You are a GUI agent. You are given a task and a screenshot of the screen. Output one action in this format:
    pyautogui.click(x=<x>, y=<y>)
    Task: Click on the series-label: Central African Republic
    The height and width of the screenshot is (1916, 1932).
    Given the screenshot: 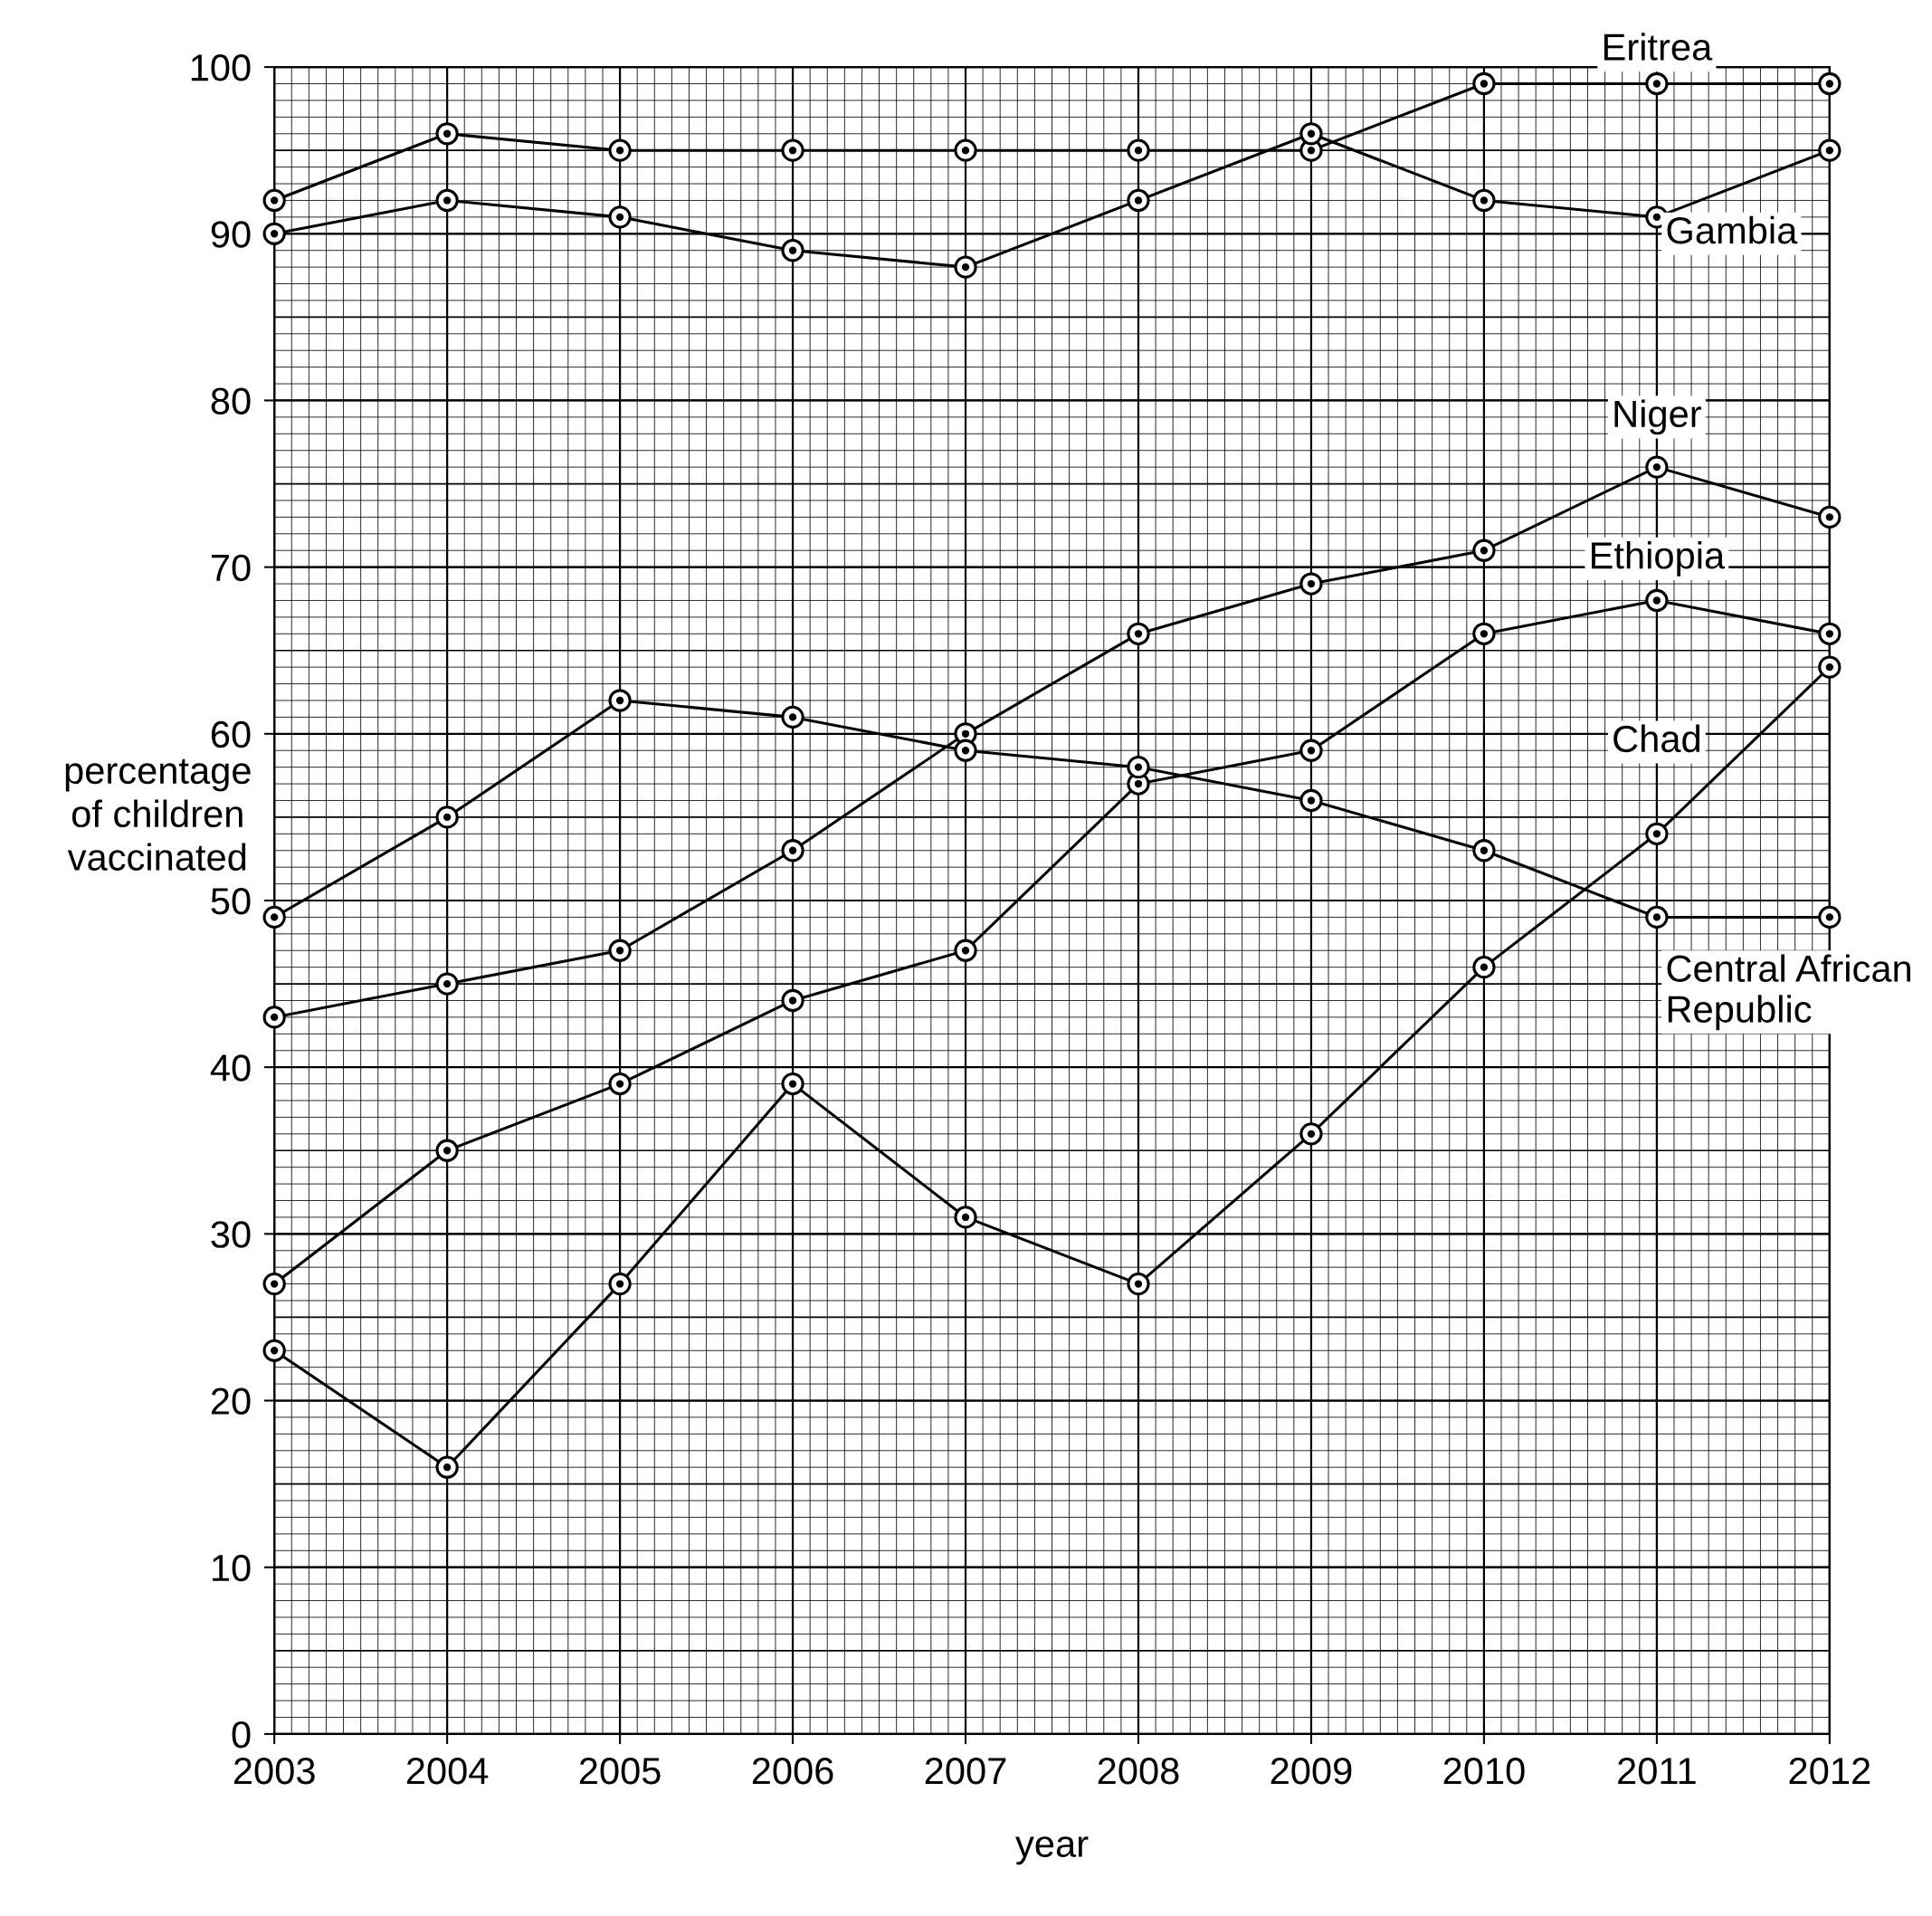 What is the action you would take?
    pyautogui.click(x=1789, y=993)
    